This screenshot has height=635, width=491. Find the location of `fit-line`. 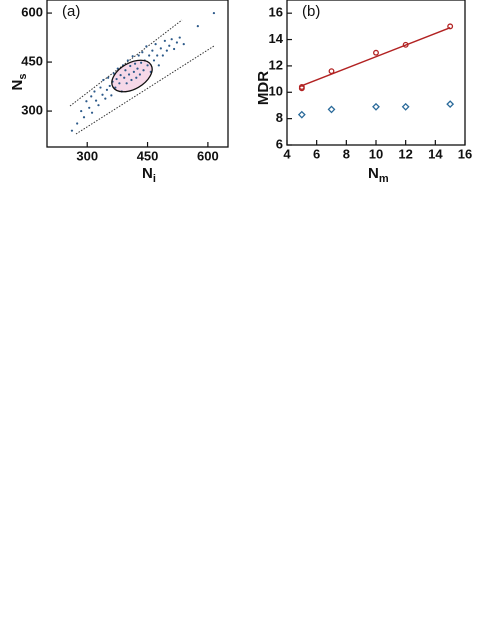

fit-line is located at coordinates (376, 57).